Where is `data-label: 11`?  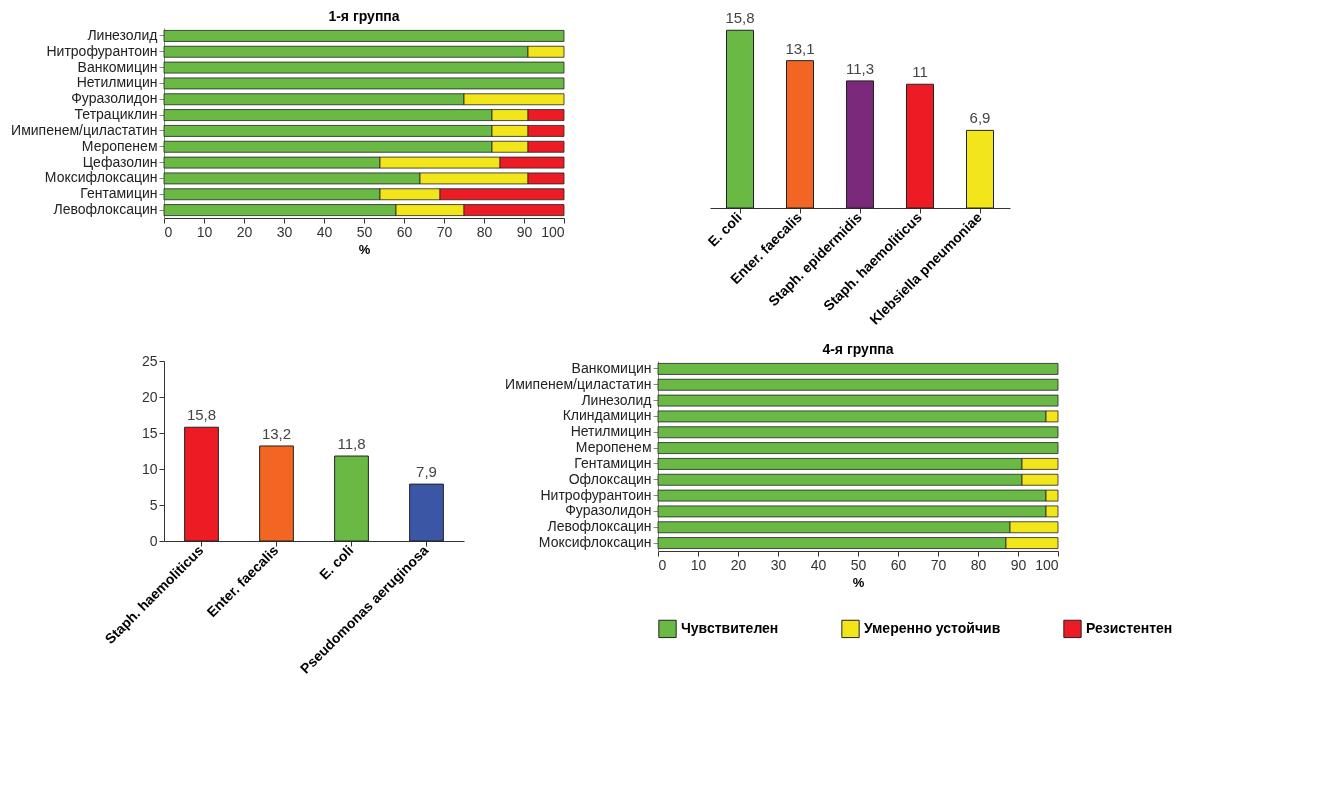 data-label: 11 is located at coordinates (920, 72).